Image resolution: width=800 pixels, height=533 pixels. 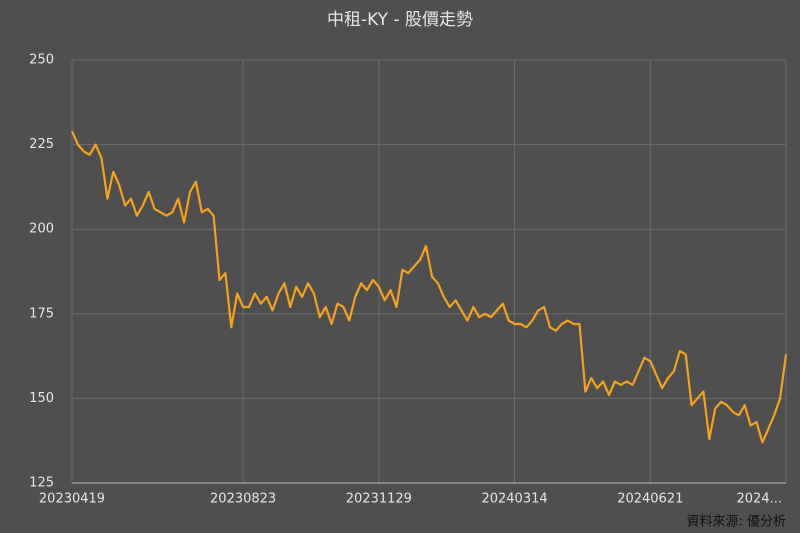 I want to click on source-note: 資料來源: 優分析, so click(x=736, y=522).